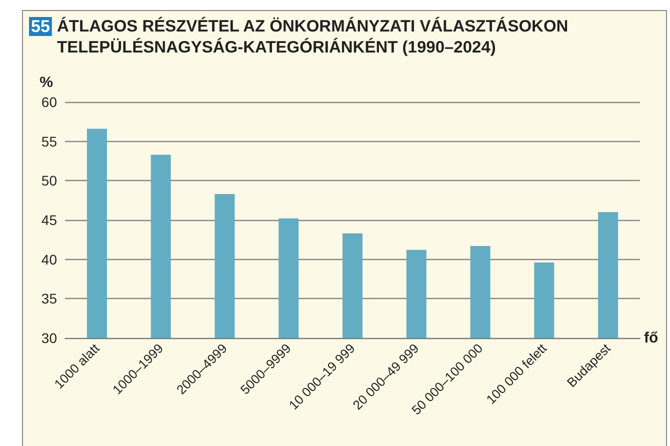 The height and width of the screenshot is (446, 670). What do you see at coordinates (49, 141) in the screenshot?
I see `y-tick-label: 55` at bounding box center [49, 141].